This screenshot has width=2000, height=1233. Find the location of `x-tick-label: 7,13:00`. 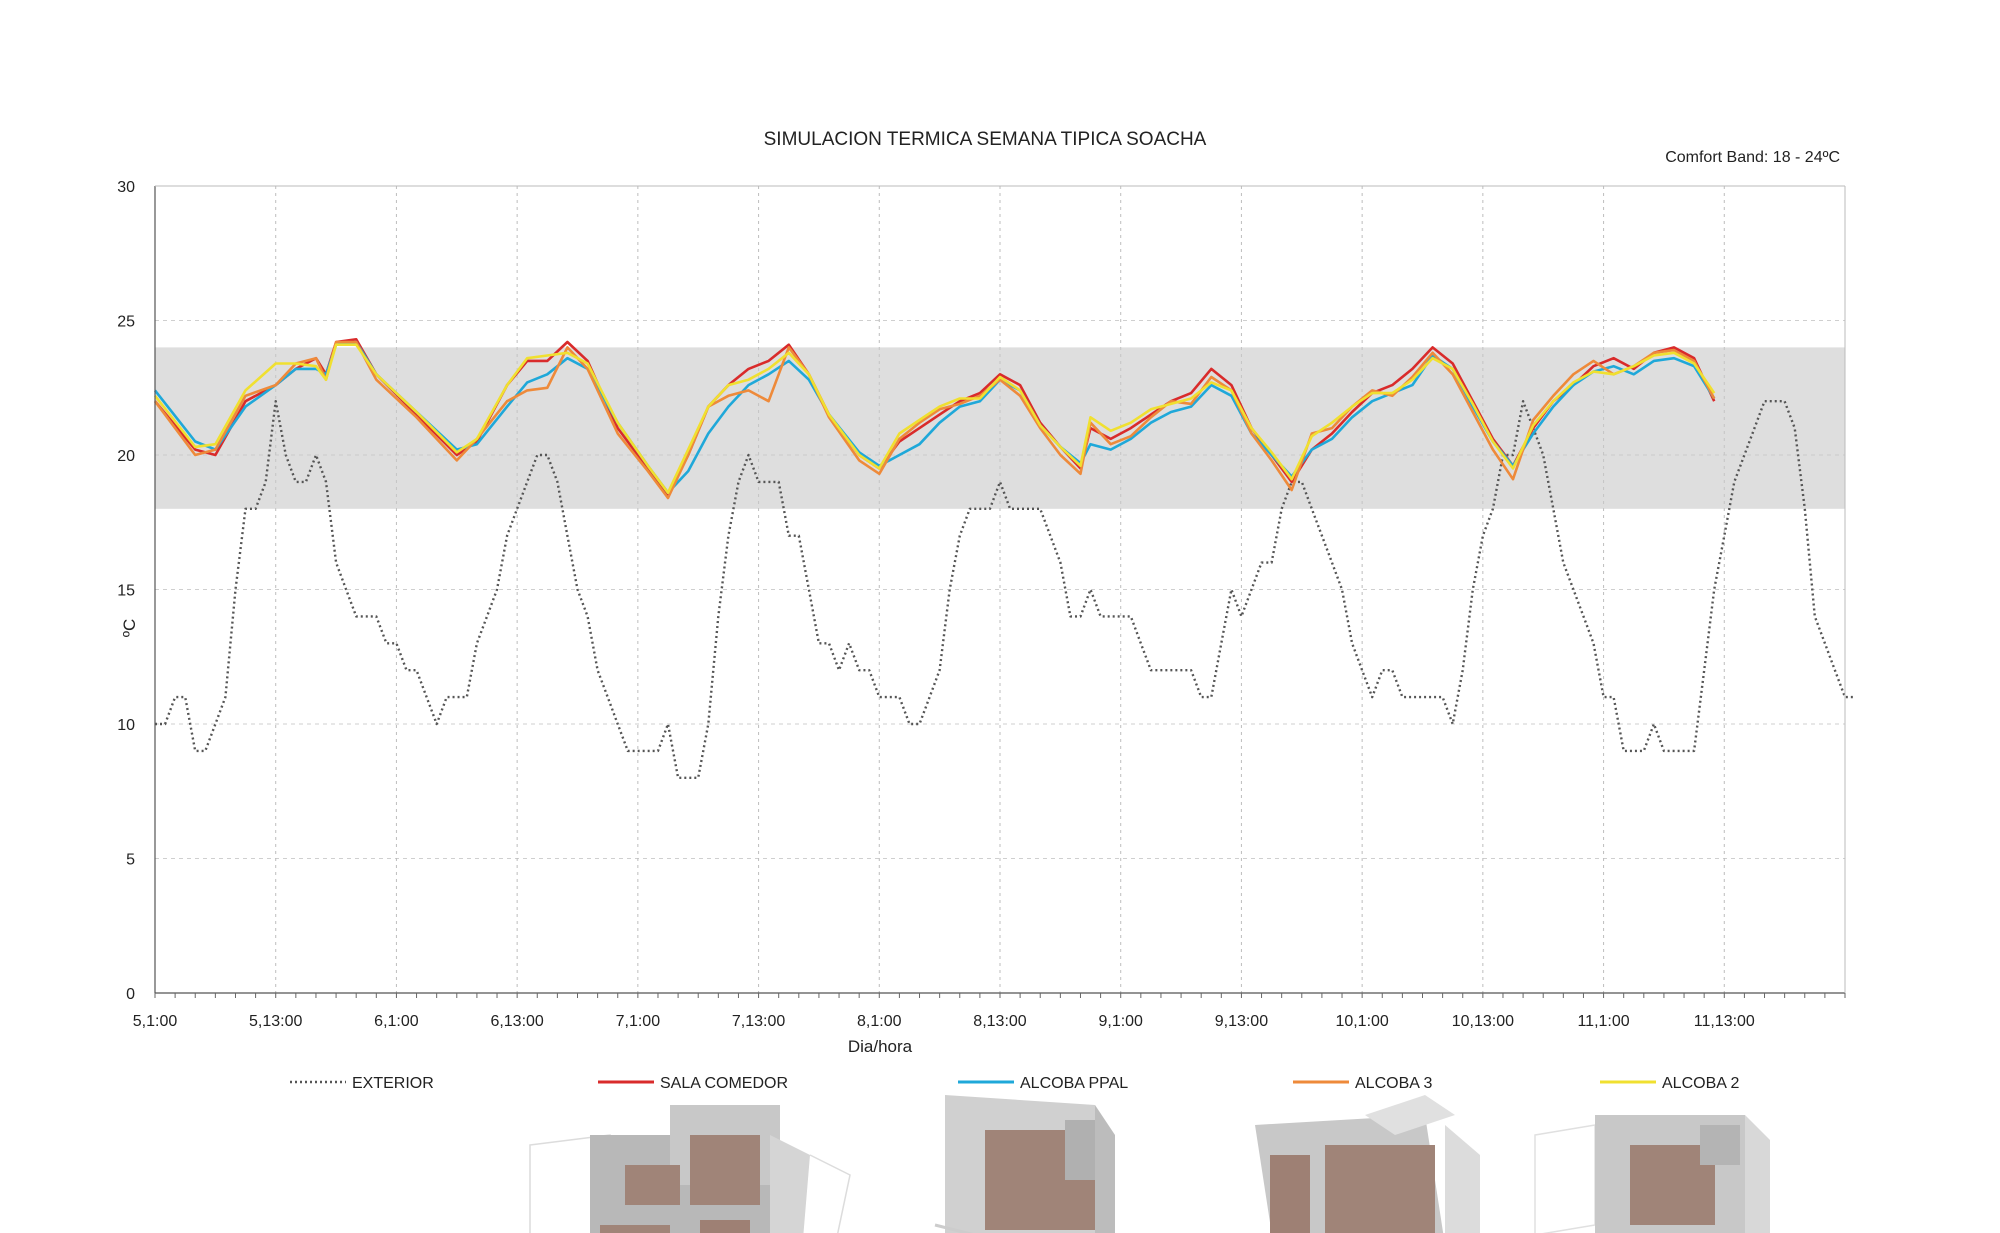

x-tick-label: 7,13:00 is located at coordinates (758, 1021).